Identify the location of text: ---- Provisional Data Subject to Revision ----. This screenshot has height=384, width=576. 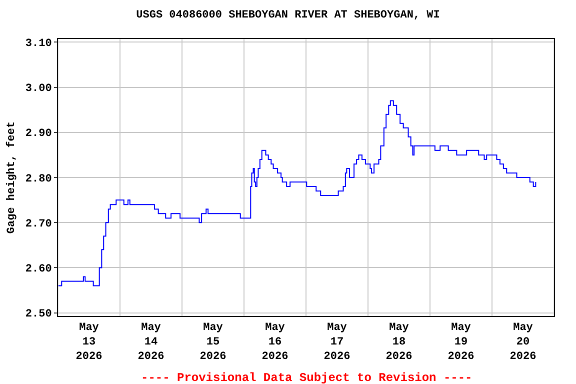
(306, 377).